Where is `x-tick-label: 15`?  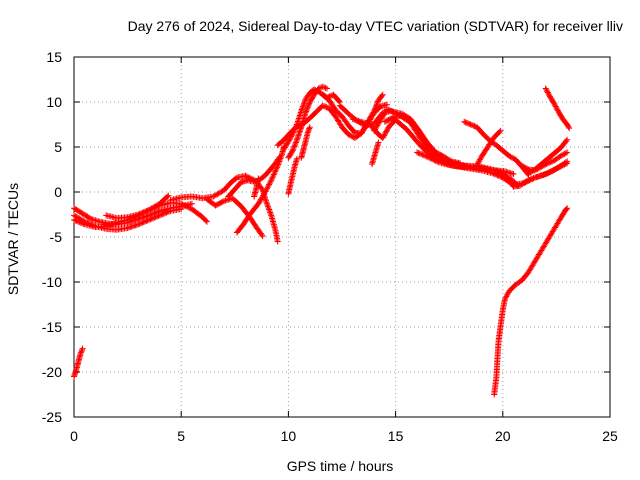 x-tick-label: 15 is located at coordinates (396, 436).